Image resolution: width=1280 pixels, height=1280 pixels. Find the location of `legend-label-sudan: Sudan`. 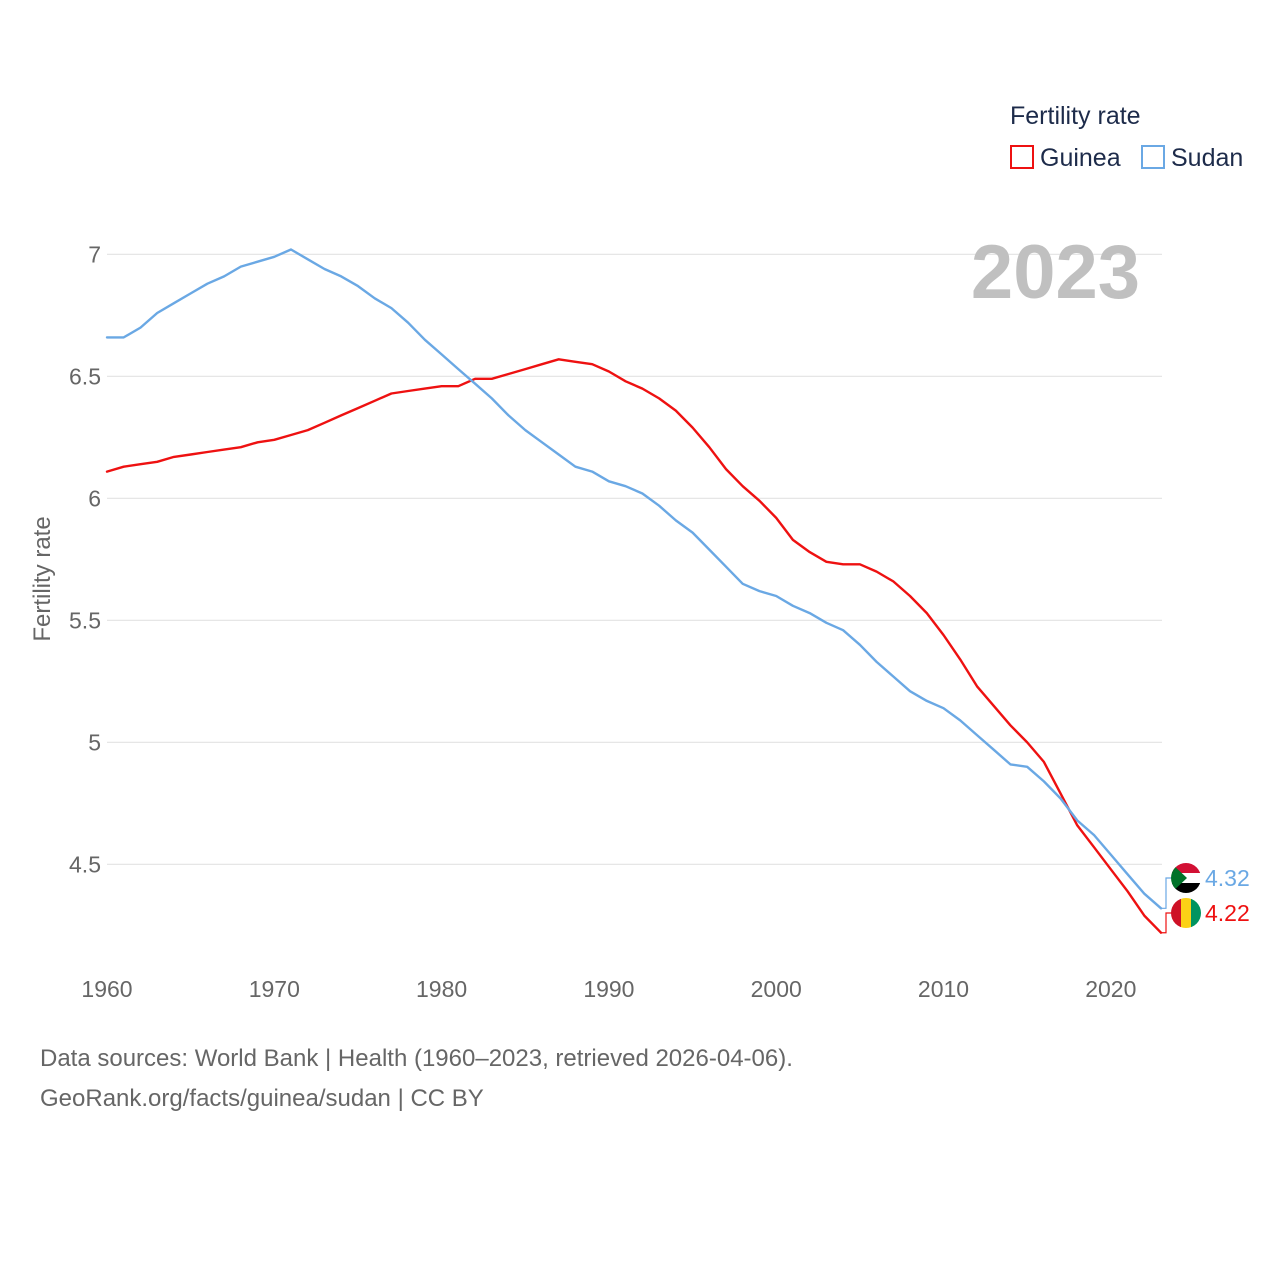

legend-label-sudan: Sudan is located at coordinates (1207, 158).